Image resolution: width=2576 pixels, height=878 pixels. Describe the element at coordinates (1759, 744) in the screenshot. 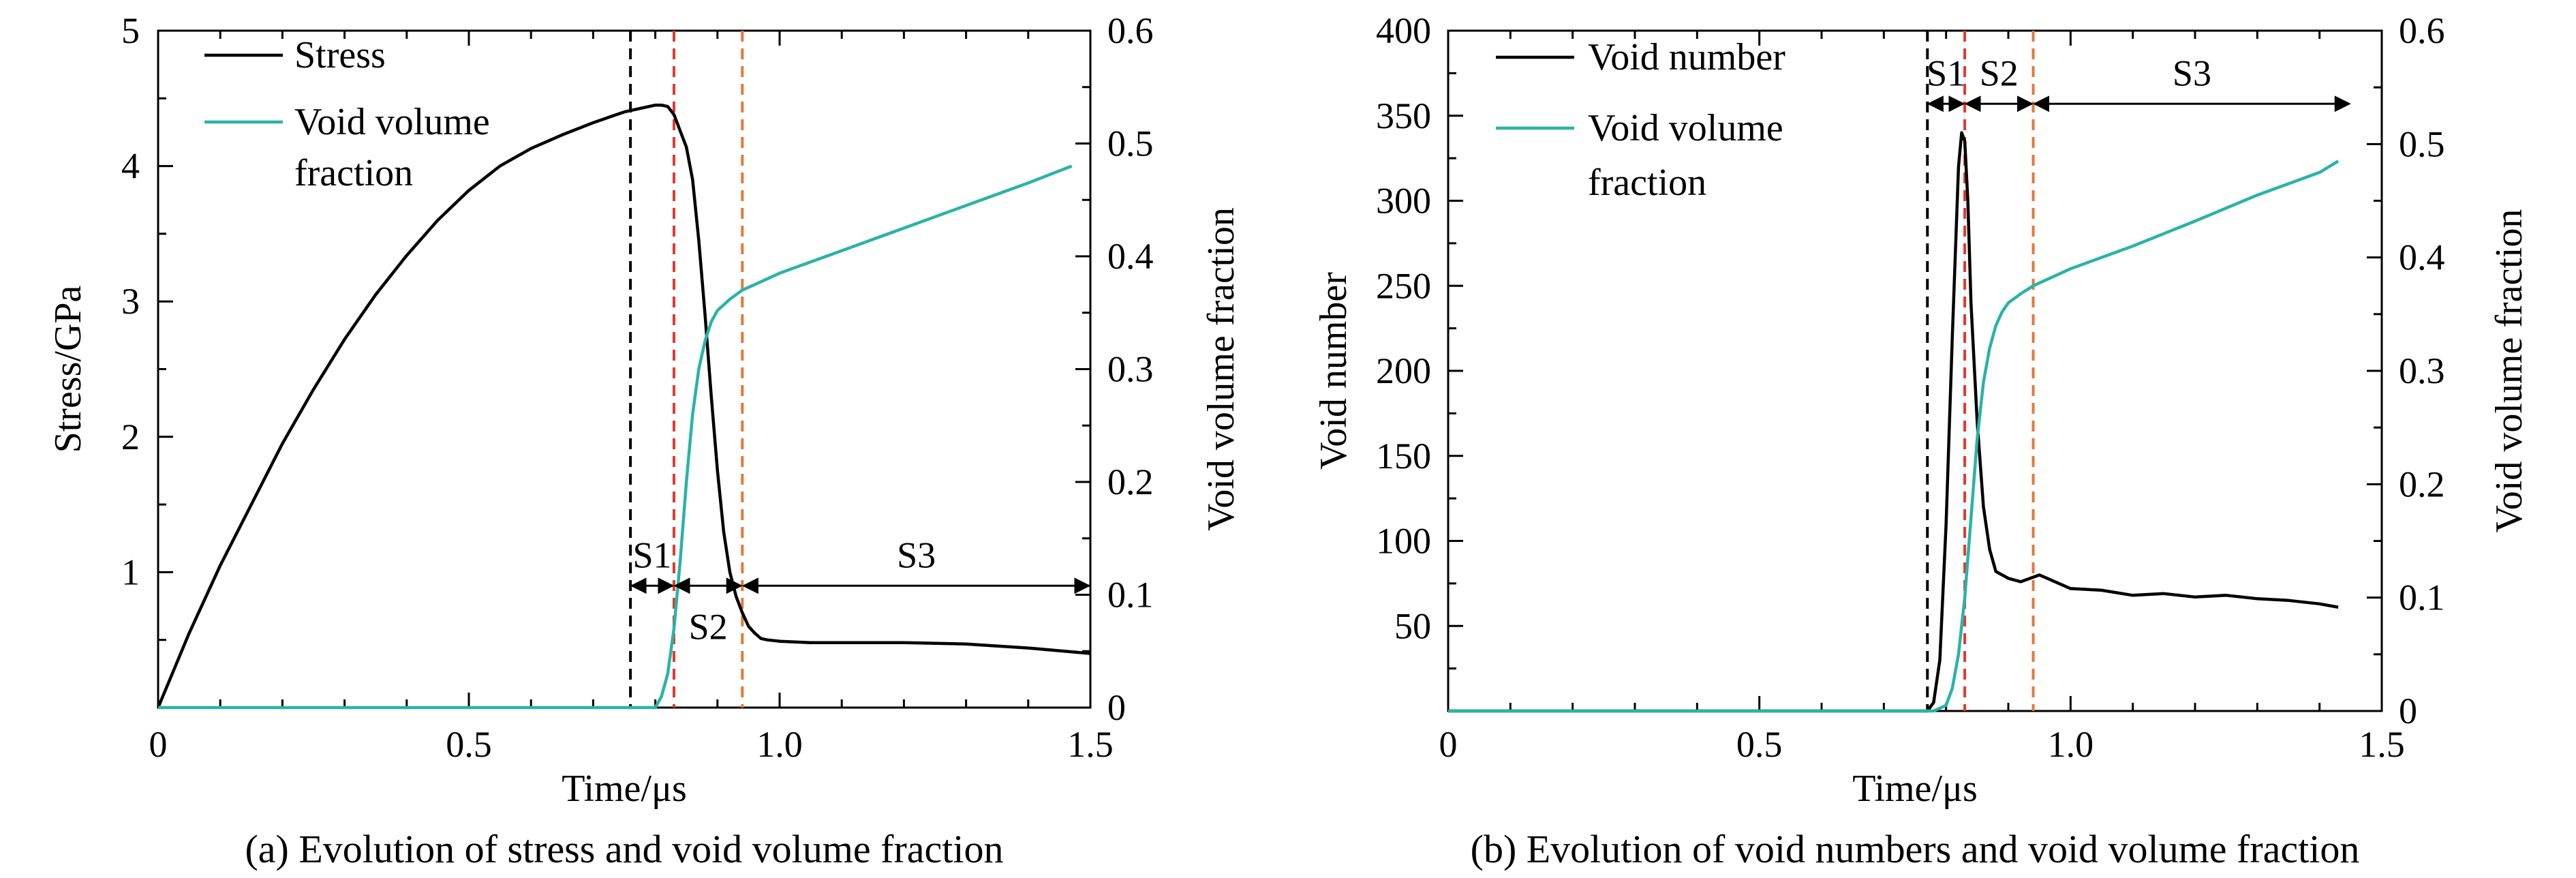

I see `panel-b-x-tick-label: 0.5` at that location.